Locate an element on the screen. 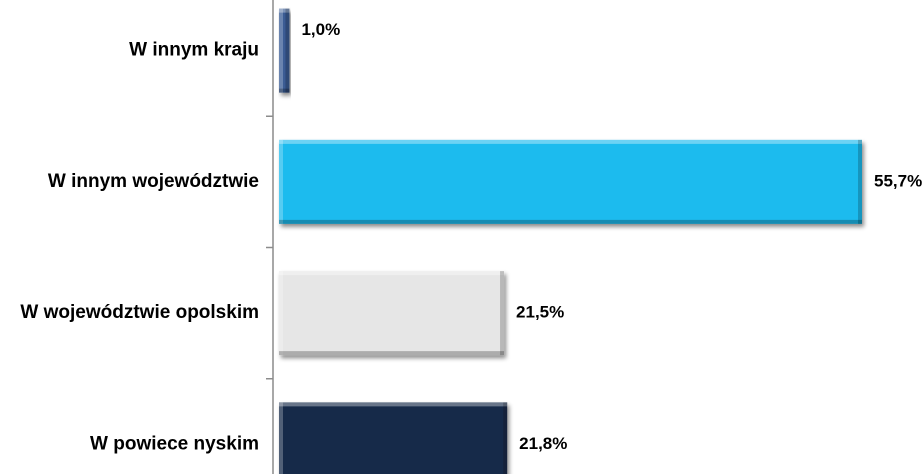  value-label: 21,8% is located at coordinates (543, 443).